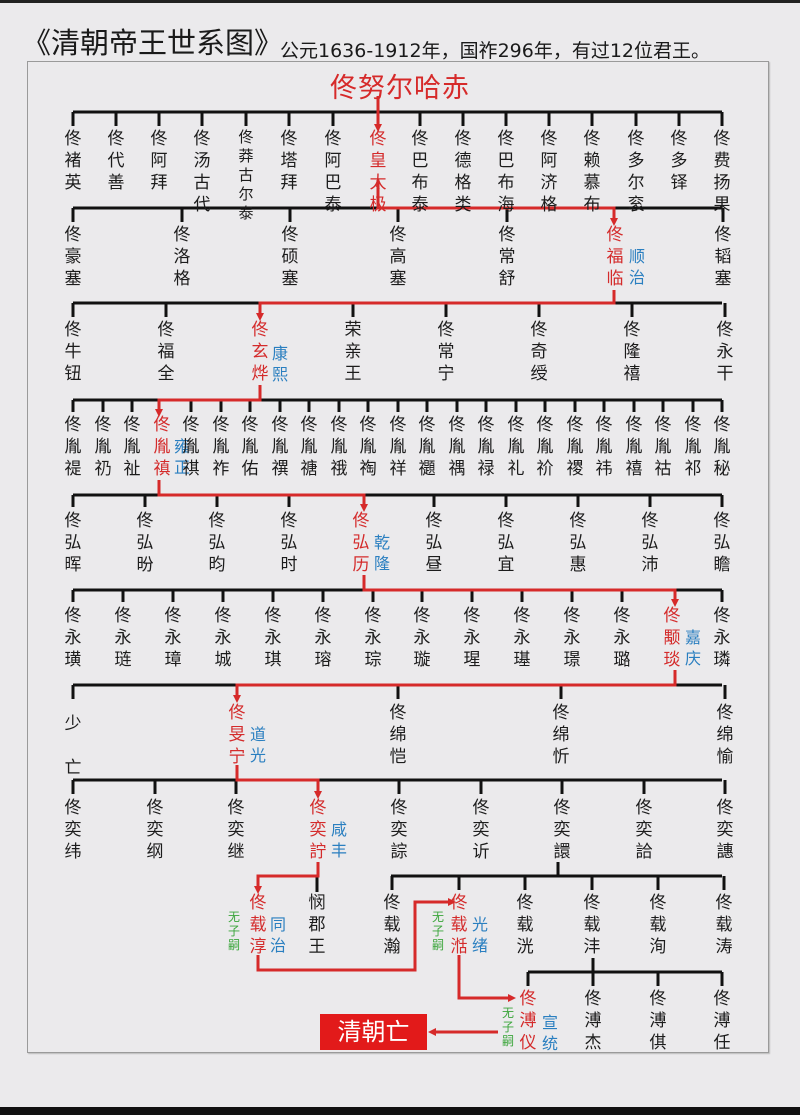 The height and width of the screenshot is (1115, 800). What do you see at coordinates (250, 447) in the screenshot?
I see `node: 佟胤佑` at bounding box center [250, 447].